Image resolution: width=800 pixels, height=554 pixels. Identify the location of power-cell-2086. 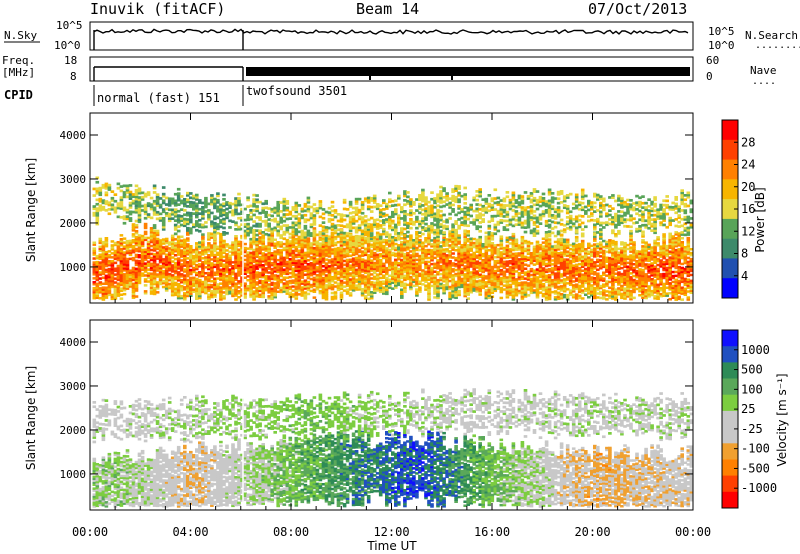
(281, 235).